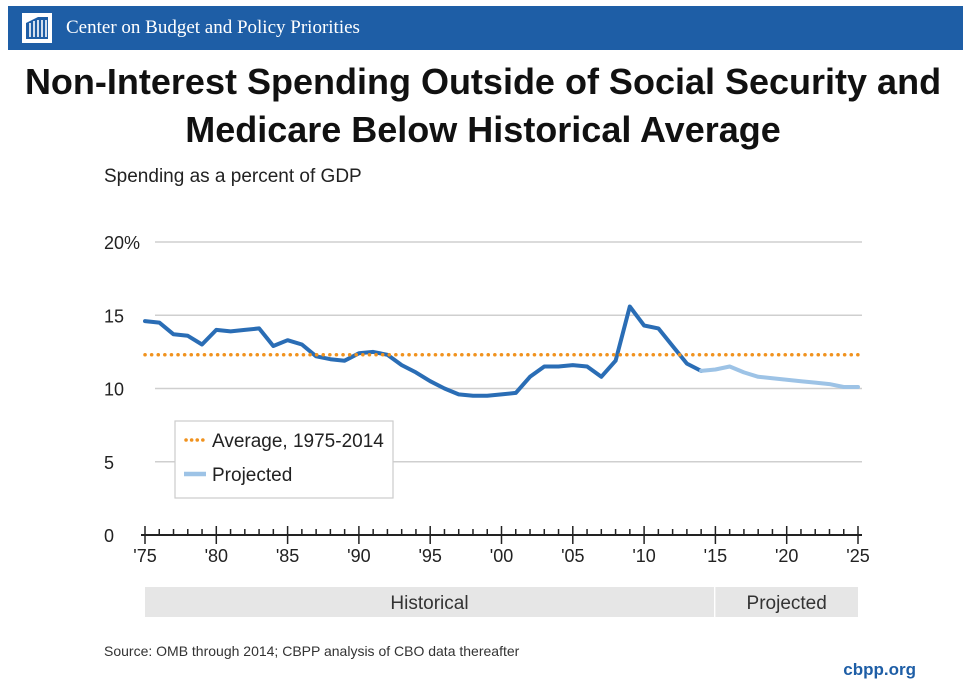 The height and width of the screenshot is (682, 966). Describe the element at coordinates (715, 556) in the screenshot. I see `x-tick-label: '15` at that location.